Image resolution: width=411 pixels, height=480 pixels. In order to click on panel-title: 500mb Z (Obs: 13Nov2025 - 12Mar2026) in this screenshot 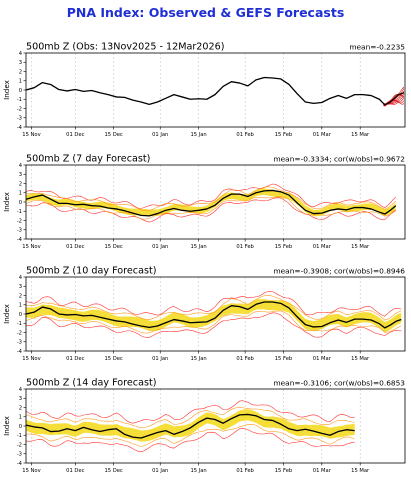, I will do `click(125, 47)`.